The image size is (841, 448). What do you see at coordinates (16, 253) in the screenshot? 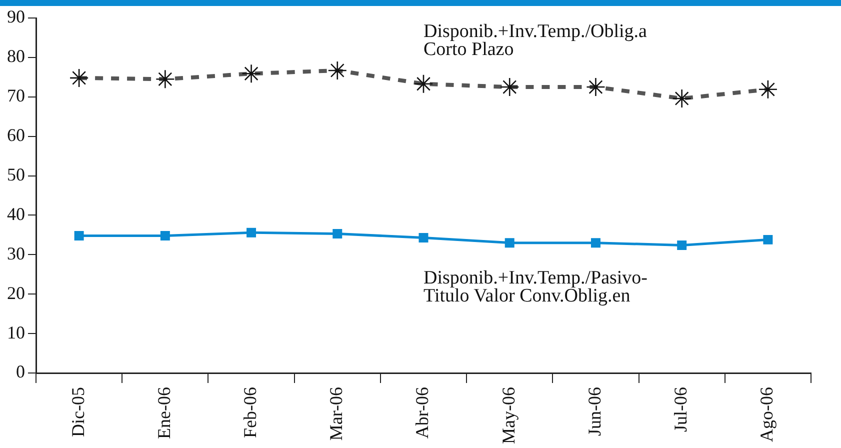
I see `y-tick-label: 30` at bounding box center [16, 253].